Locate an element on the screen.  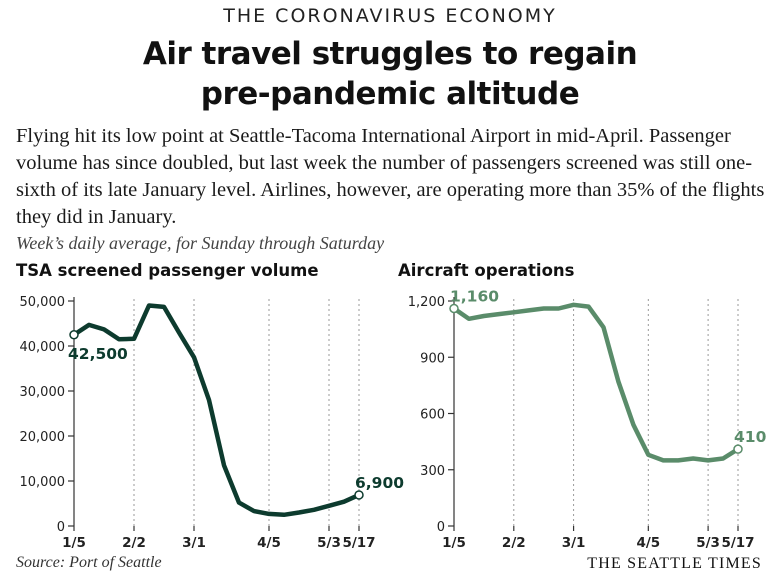
tsa-x-tick-label: 1/5 is located at coordinates (74, 543).